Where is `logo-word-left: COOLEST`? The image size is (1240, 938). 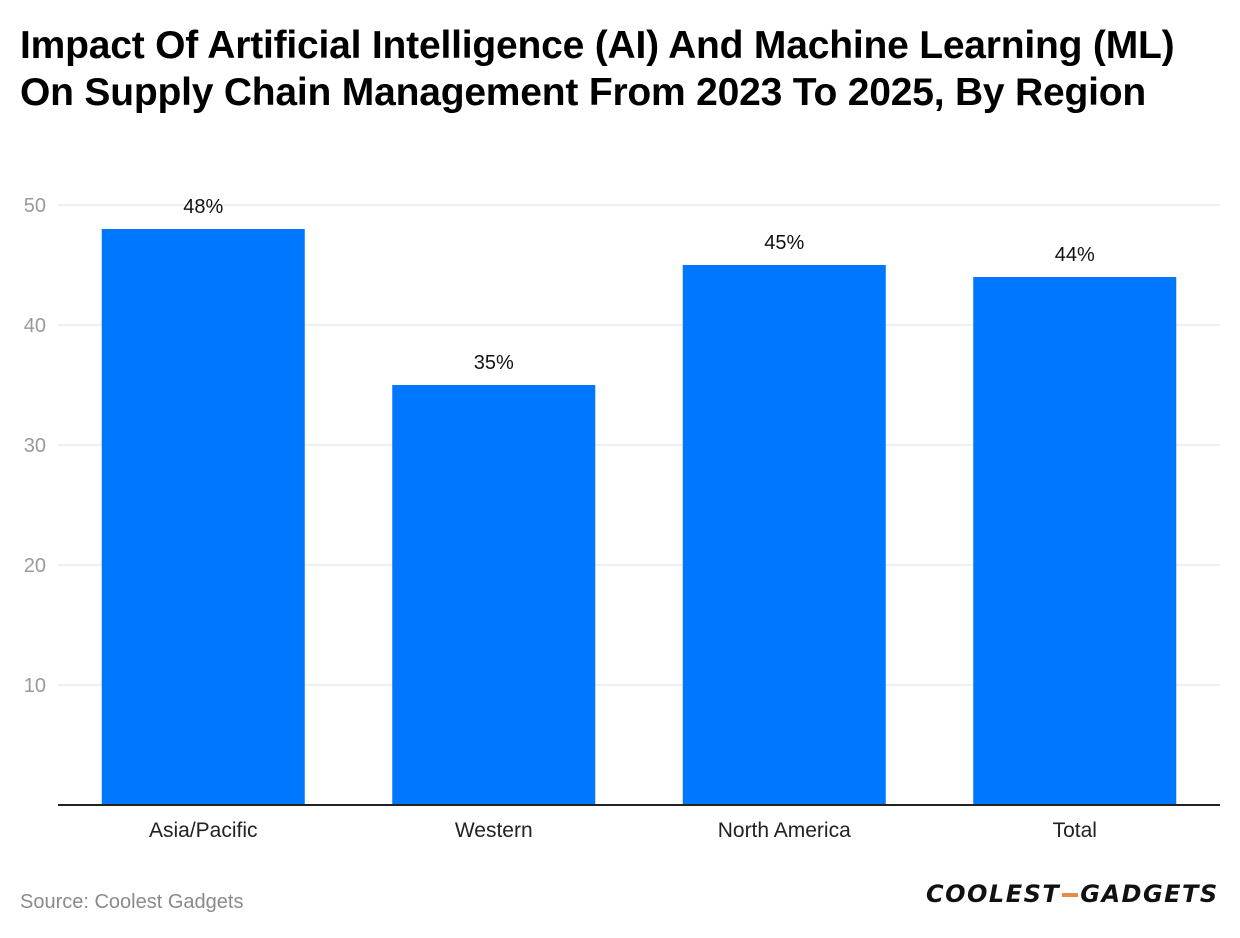 logo-word-left: COOLEST is located at coordinates (993, 894).